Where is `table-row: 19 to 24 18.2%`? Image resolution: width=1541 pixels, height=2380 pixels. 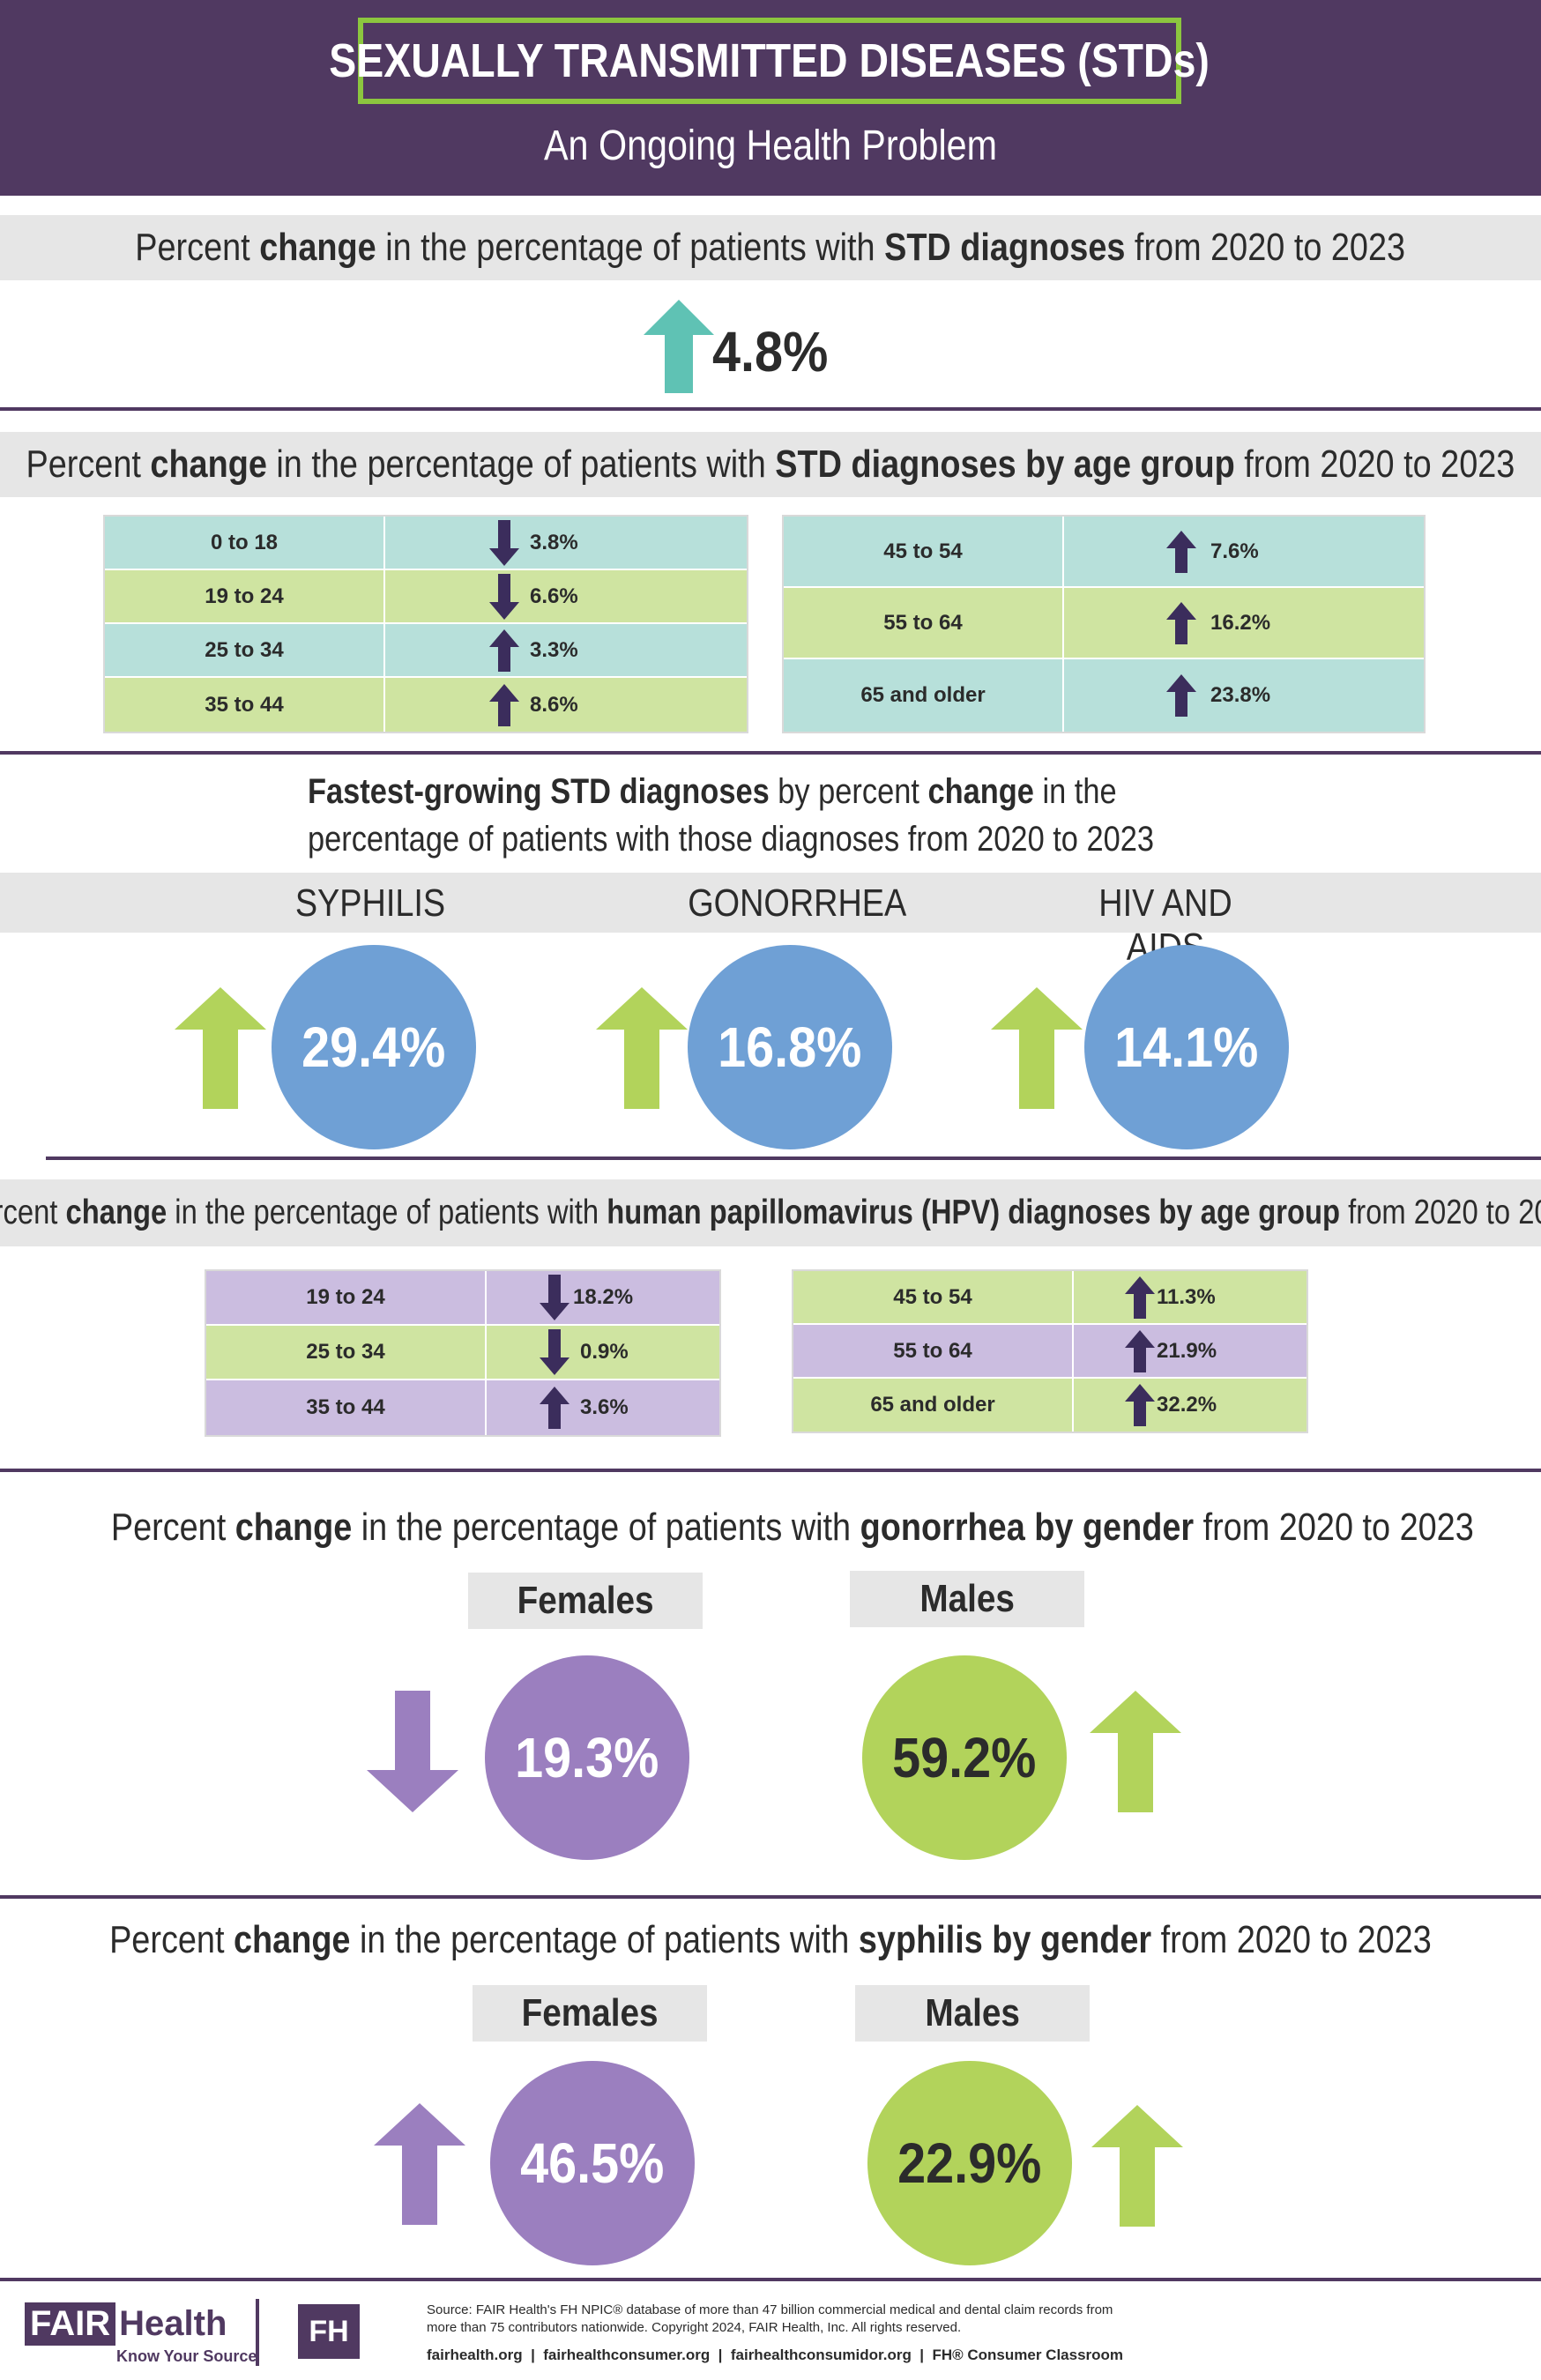
table-row: 19 to 24 18.2% is located at coordinates (462, 1298).